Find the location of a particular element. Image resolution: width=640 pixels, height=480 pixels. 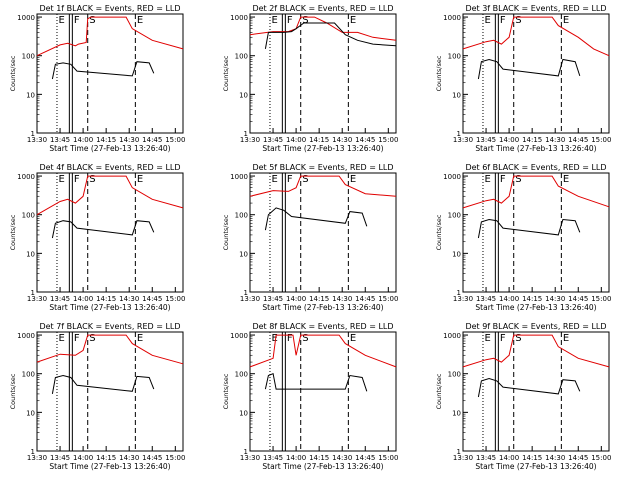

panel-title: Det 1f BLACK = Events, RED = LLD is located at coordinates (109, 8).